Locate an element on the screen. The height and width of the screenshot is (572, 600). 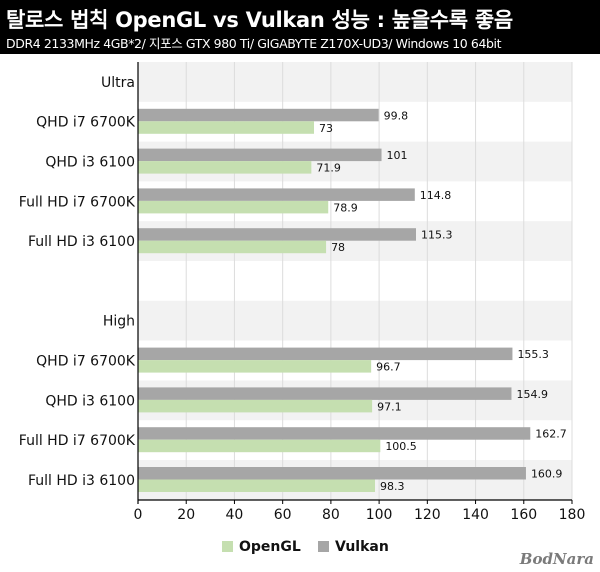
x-tick-label: 40 is located at coordinates (235, 515).